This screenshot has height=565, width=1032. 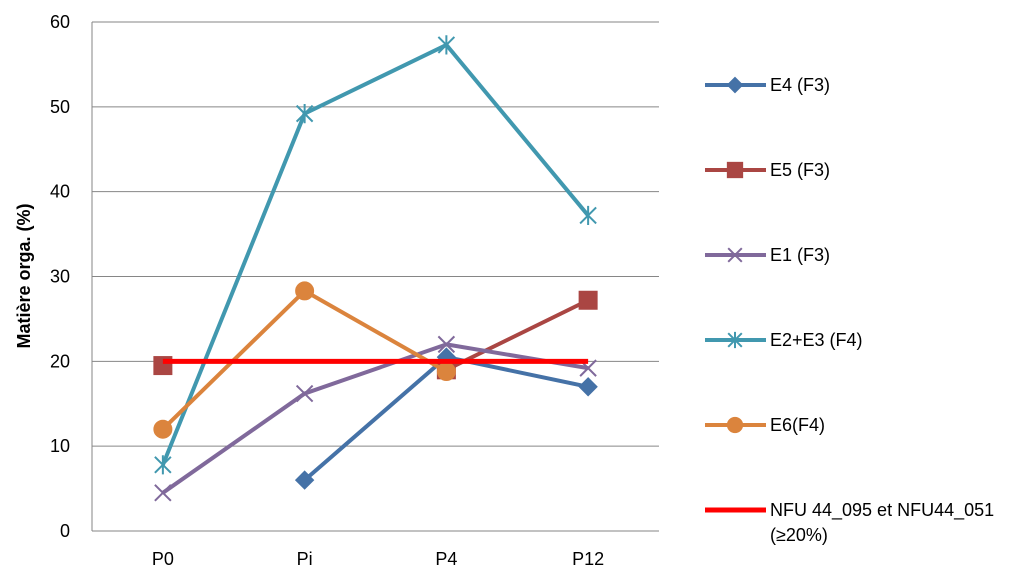 I want to click on x-tick-label: P4, so click(x=446, y=557).